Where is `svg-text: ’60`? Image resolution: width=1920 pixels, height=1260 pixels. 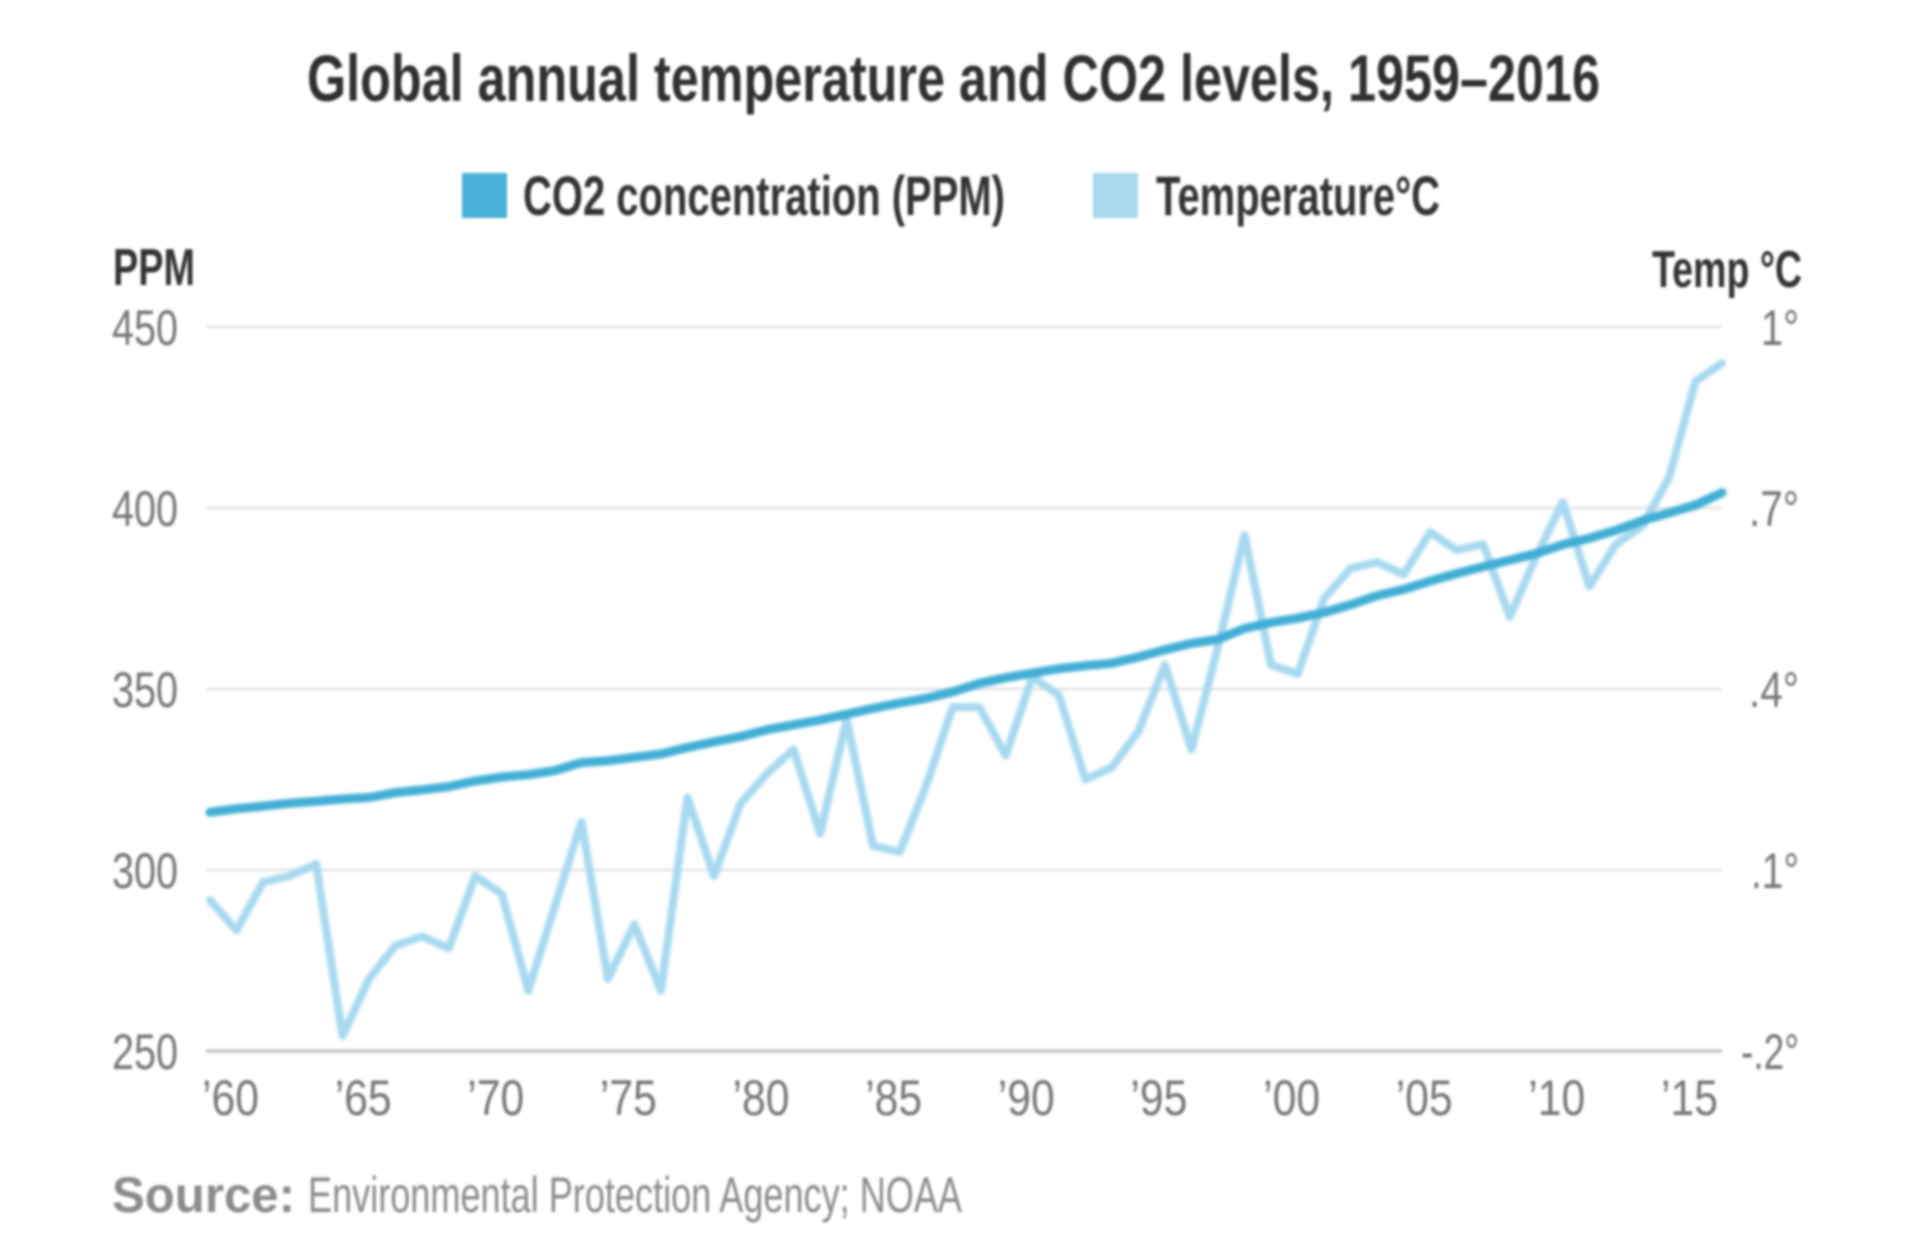
svg-text: ’60 is located at coordinates (230, 1098).